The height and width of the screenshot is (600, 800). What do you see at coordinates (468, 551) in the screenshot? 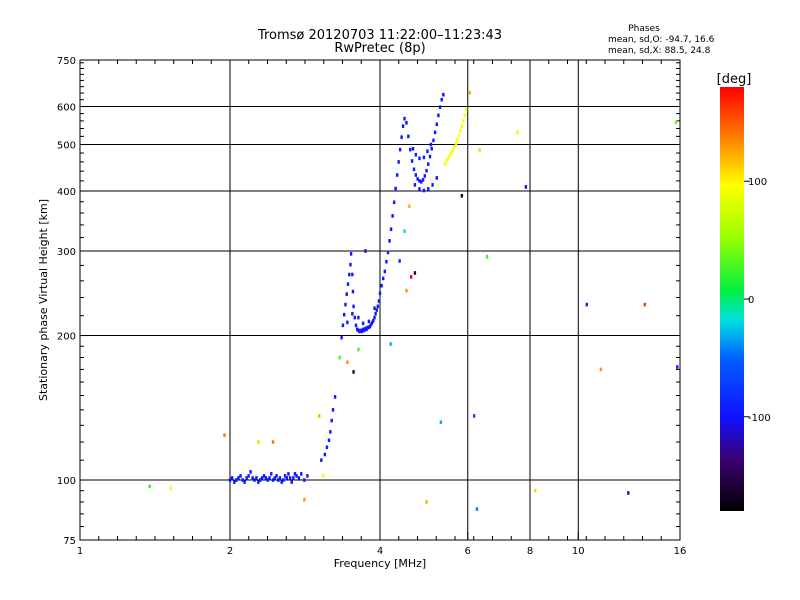
I see `x-tick-label: 6` at bounding box center [468, 551].